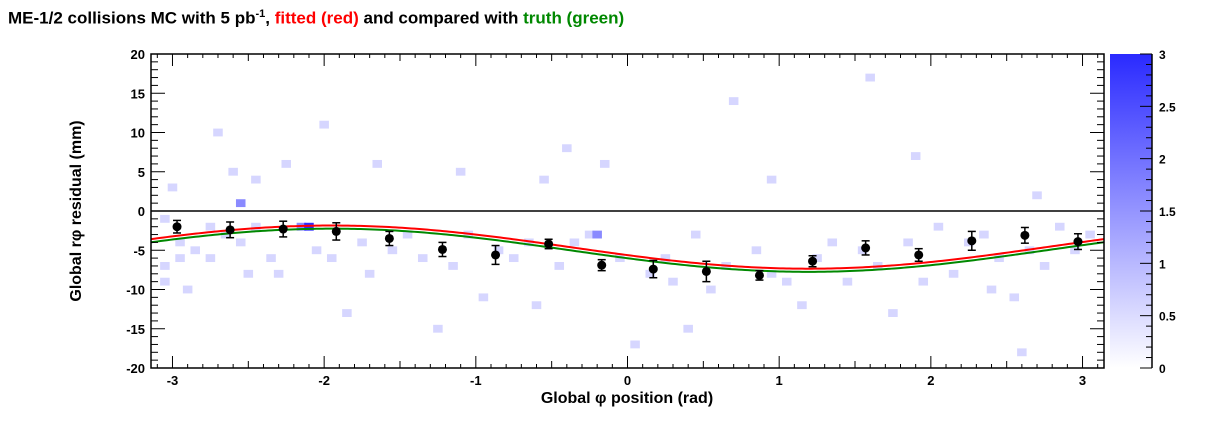 The height and width of the screenshot is (425, 1218). Describe the element at coordinates (135, 290) in the screenshot. I see `y-tick-label: -10` at that location.